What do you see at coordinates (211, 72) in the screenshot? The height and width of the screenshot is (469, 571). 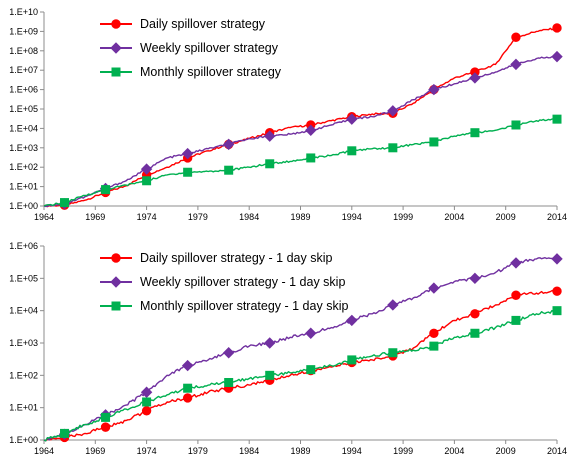 I see `legend-label: Monthly spillover strategy` at bounding box center [211, 72].